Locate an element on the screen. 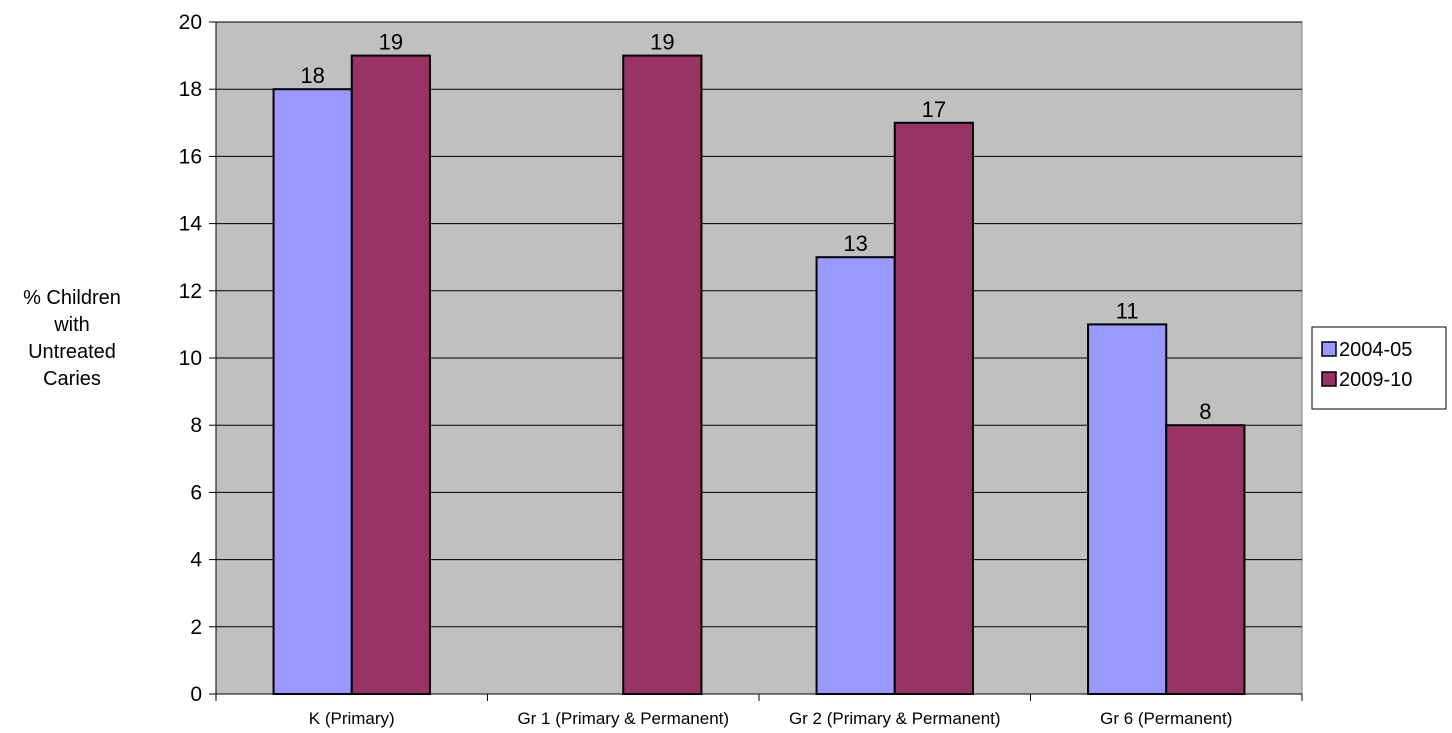 The width and height of the screenshot is (1452, 733). data-label: 13 is located at coordinates (855, 243).